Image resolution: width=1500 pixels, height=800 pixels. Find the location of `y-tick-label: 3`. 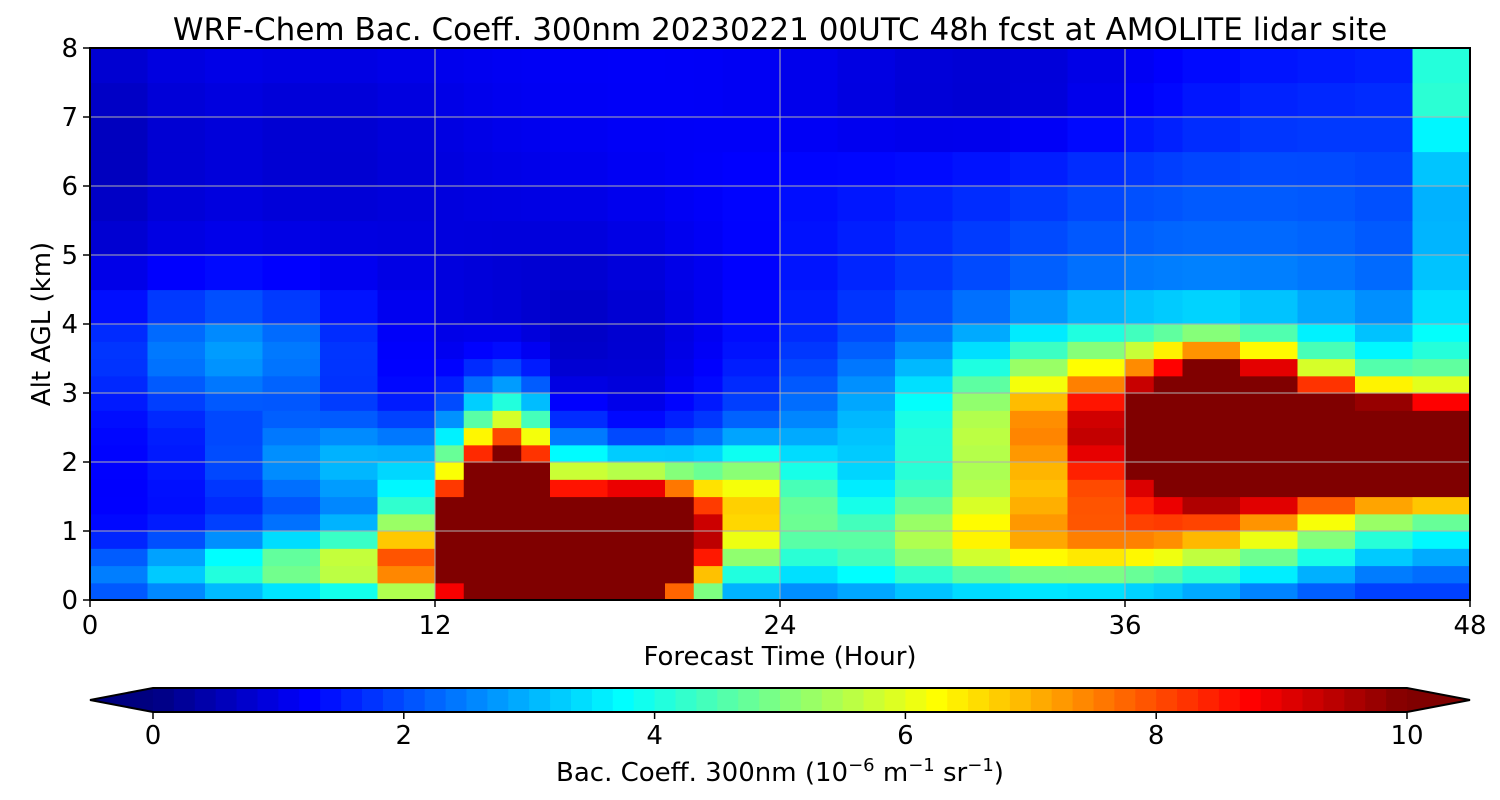

y-tick-label: 3 is located at coordinates (69, 394).